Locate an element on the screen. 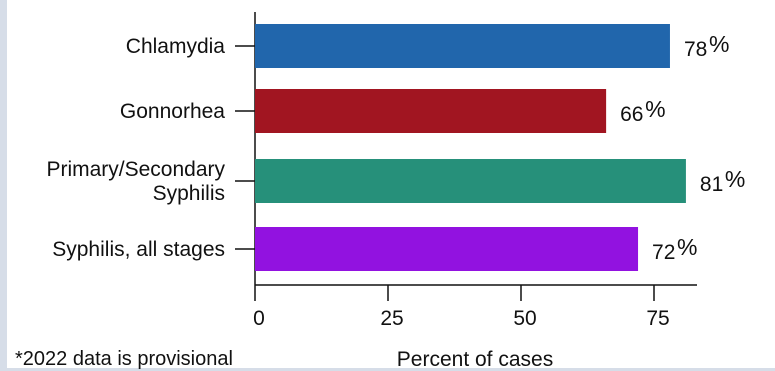  footnote: *2022 data is provisional is located at coordinates (124, 359).